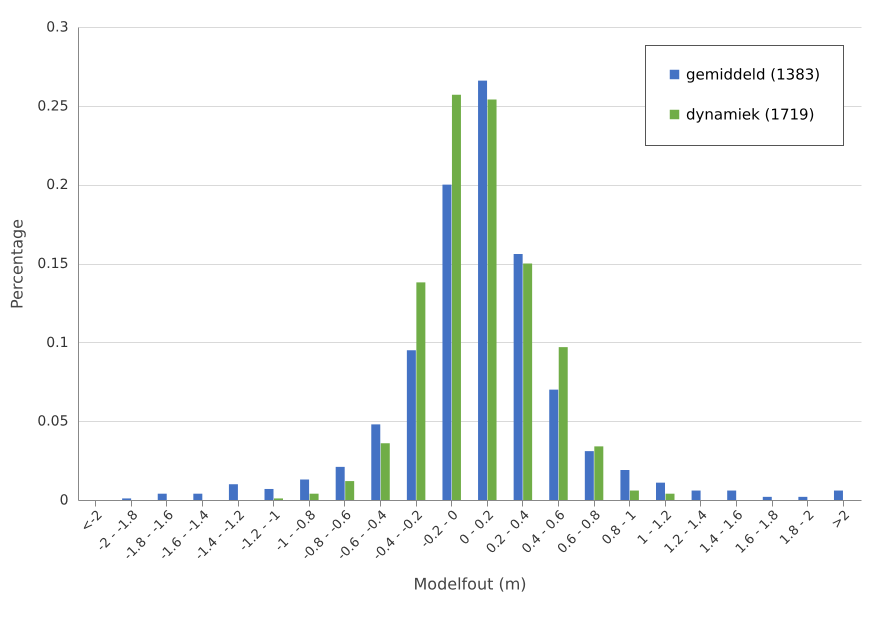 This screenshot has height=623, width=890. I want to click on legend-label: gemiddeld (1383), so click(753, 75).